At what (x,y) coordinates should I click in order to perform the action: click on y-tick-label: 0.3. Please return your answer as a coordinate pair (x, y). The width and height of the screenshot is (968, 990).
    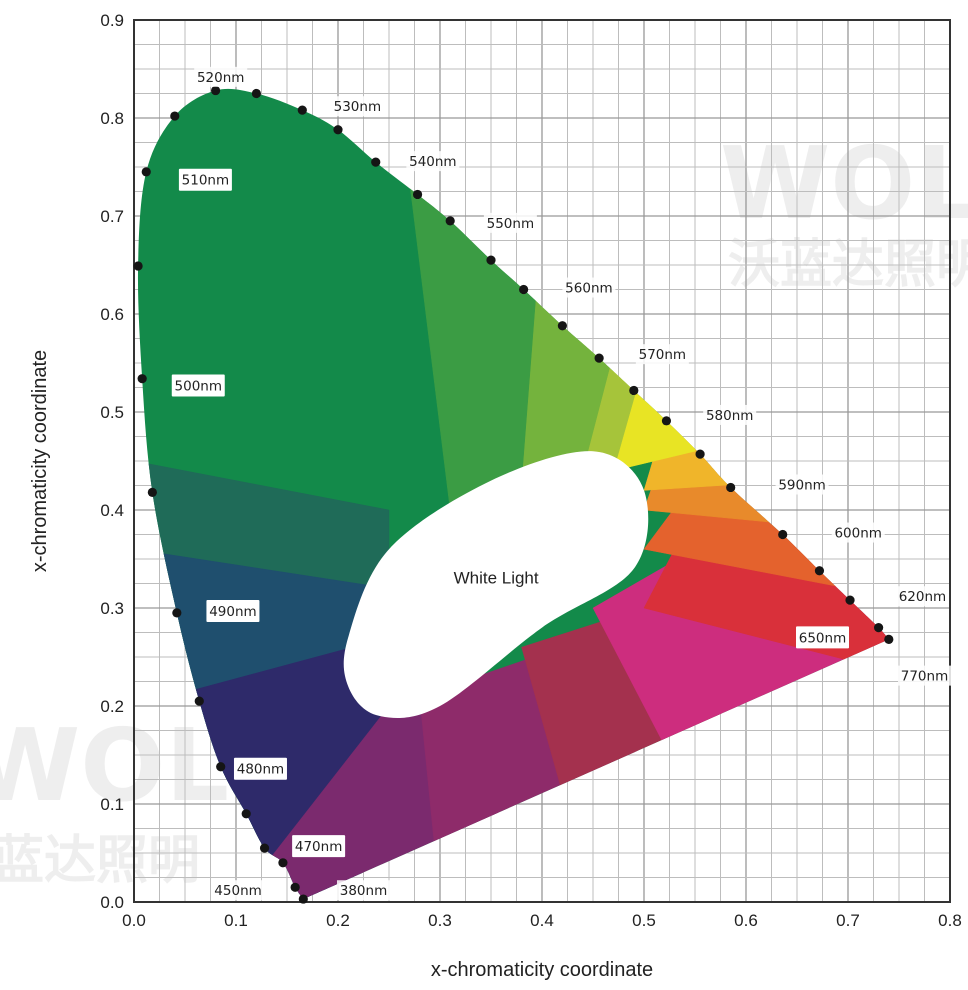
    Looking at the image, I should click on (112, 608).